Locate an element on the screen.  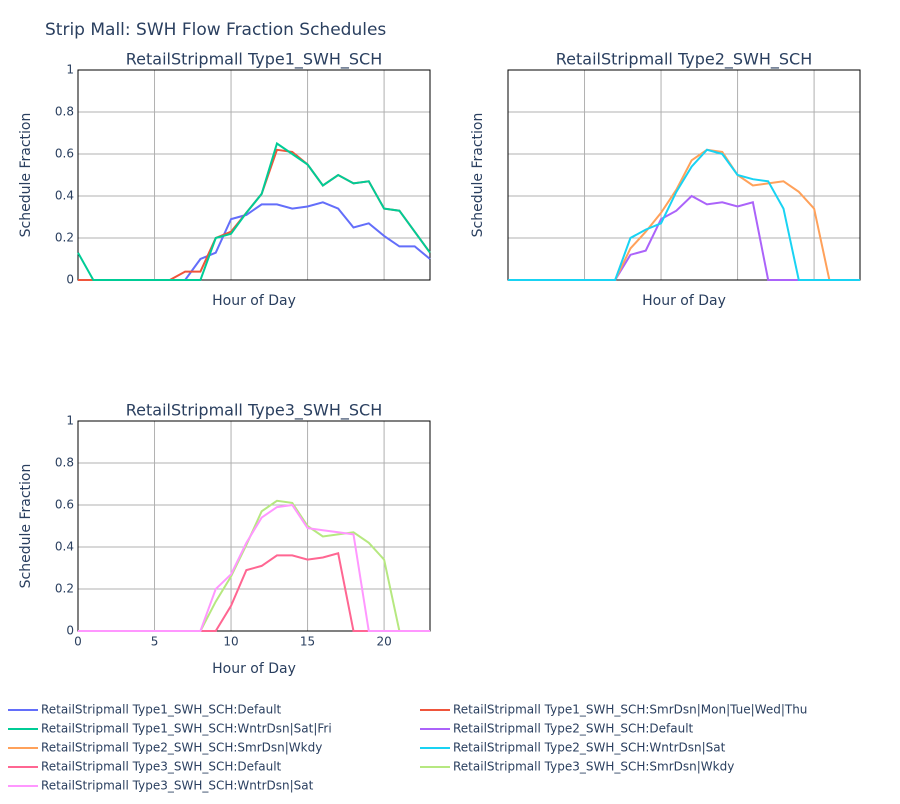
x-tick-label: 0 is located at coordinates (78, 642).